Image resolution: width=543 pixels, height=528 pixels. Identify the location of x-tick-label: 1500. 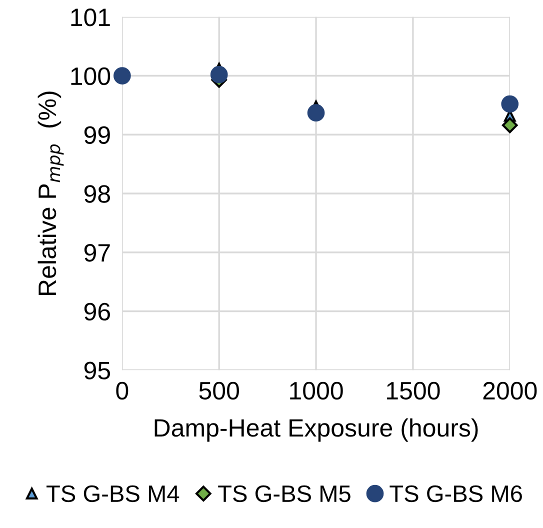
(413, 391).